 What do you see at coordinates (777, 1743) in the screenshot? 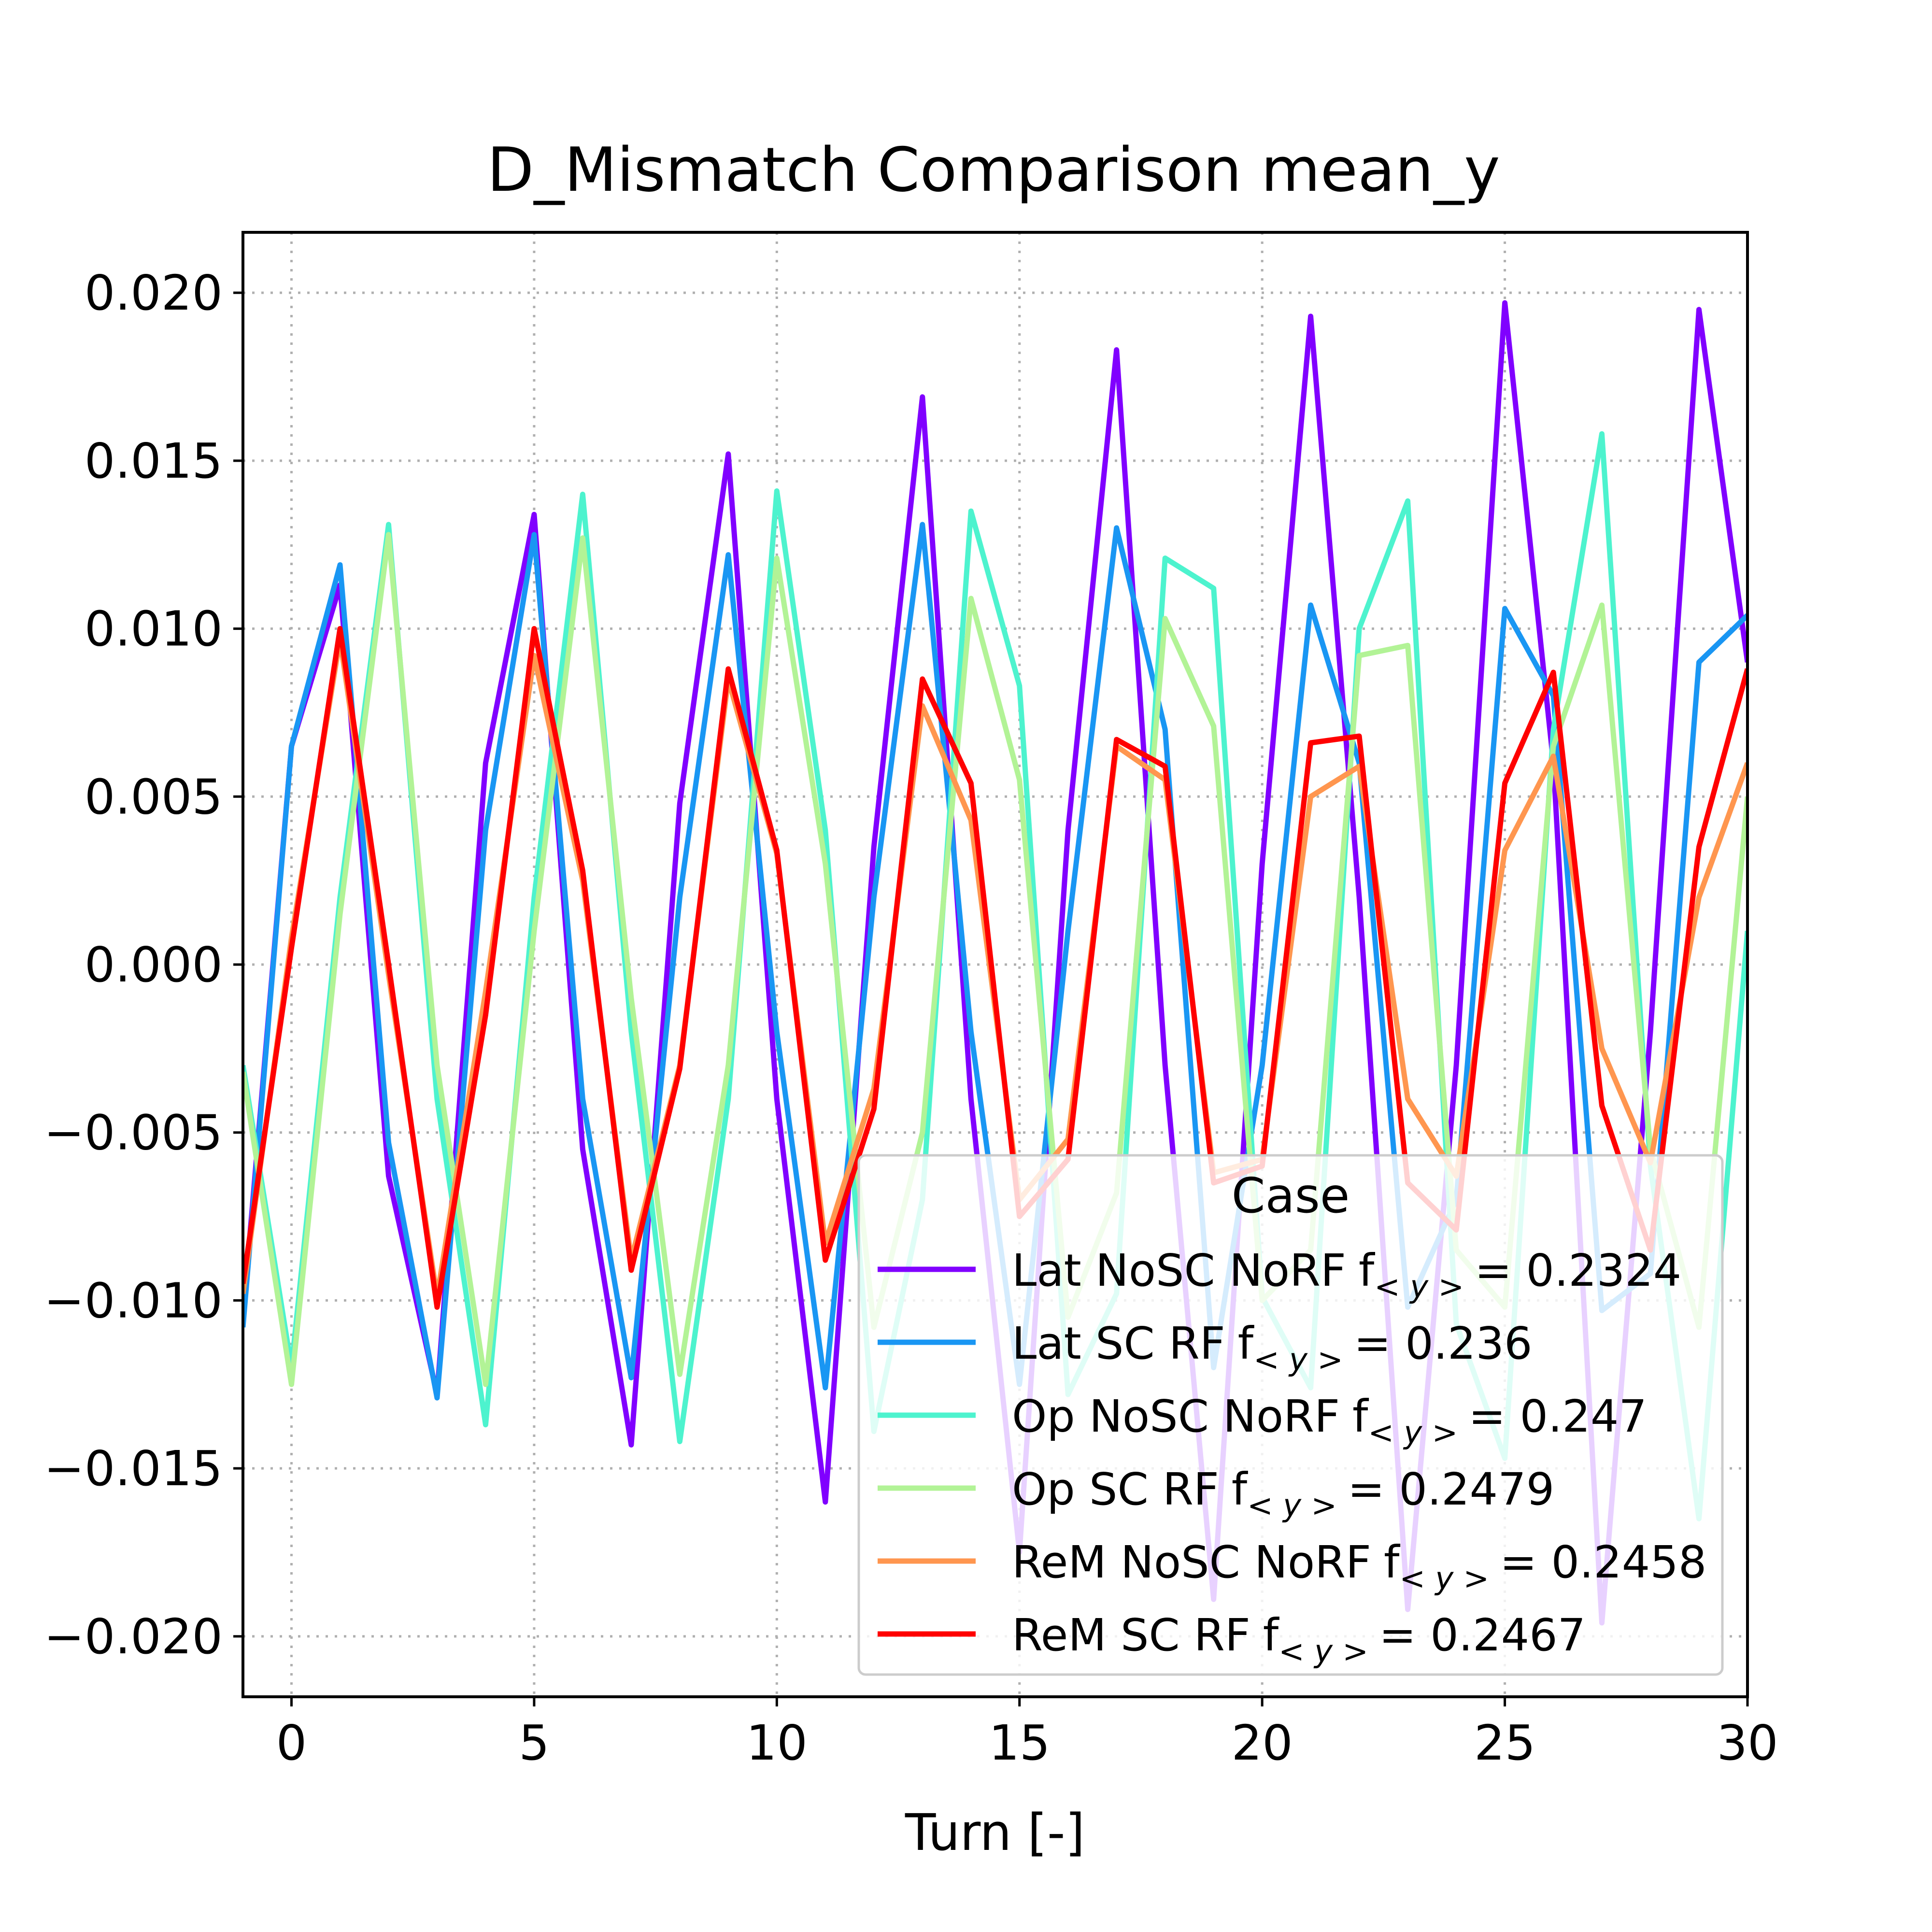
I see `x-tick-label: 10` at bounding box center [777, 1743].